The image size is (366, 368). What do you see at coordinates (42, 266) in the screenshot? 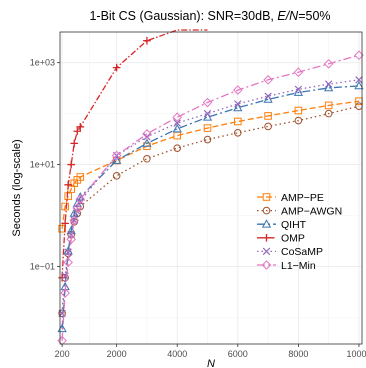
I see `y-tick-label: 1e−01` at bounding box center [42, 266].